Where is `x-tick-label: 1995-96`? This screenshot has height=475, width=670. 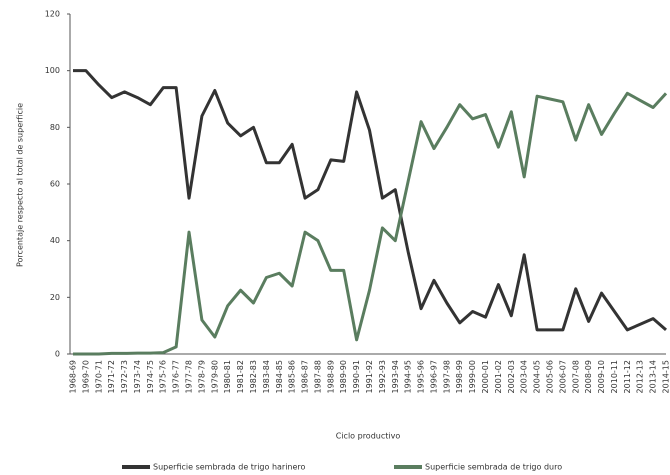
x-tick-label: 1995-96 is located at coordinates (421, 376).